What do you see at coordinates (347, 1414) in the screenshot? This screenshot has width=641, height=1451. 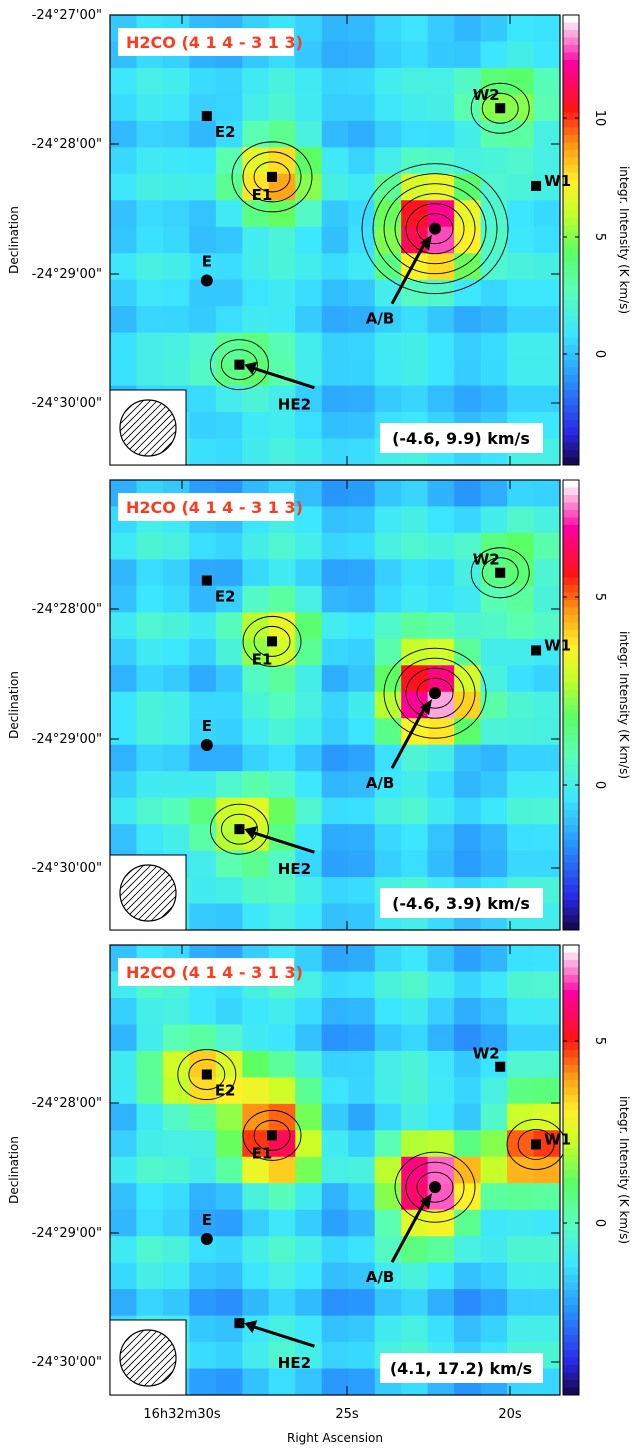 I see `x-tick-label: 25s` at bounding box center [347, 1414].